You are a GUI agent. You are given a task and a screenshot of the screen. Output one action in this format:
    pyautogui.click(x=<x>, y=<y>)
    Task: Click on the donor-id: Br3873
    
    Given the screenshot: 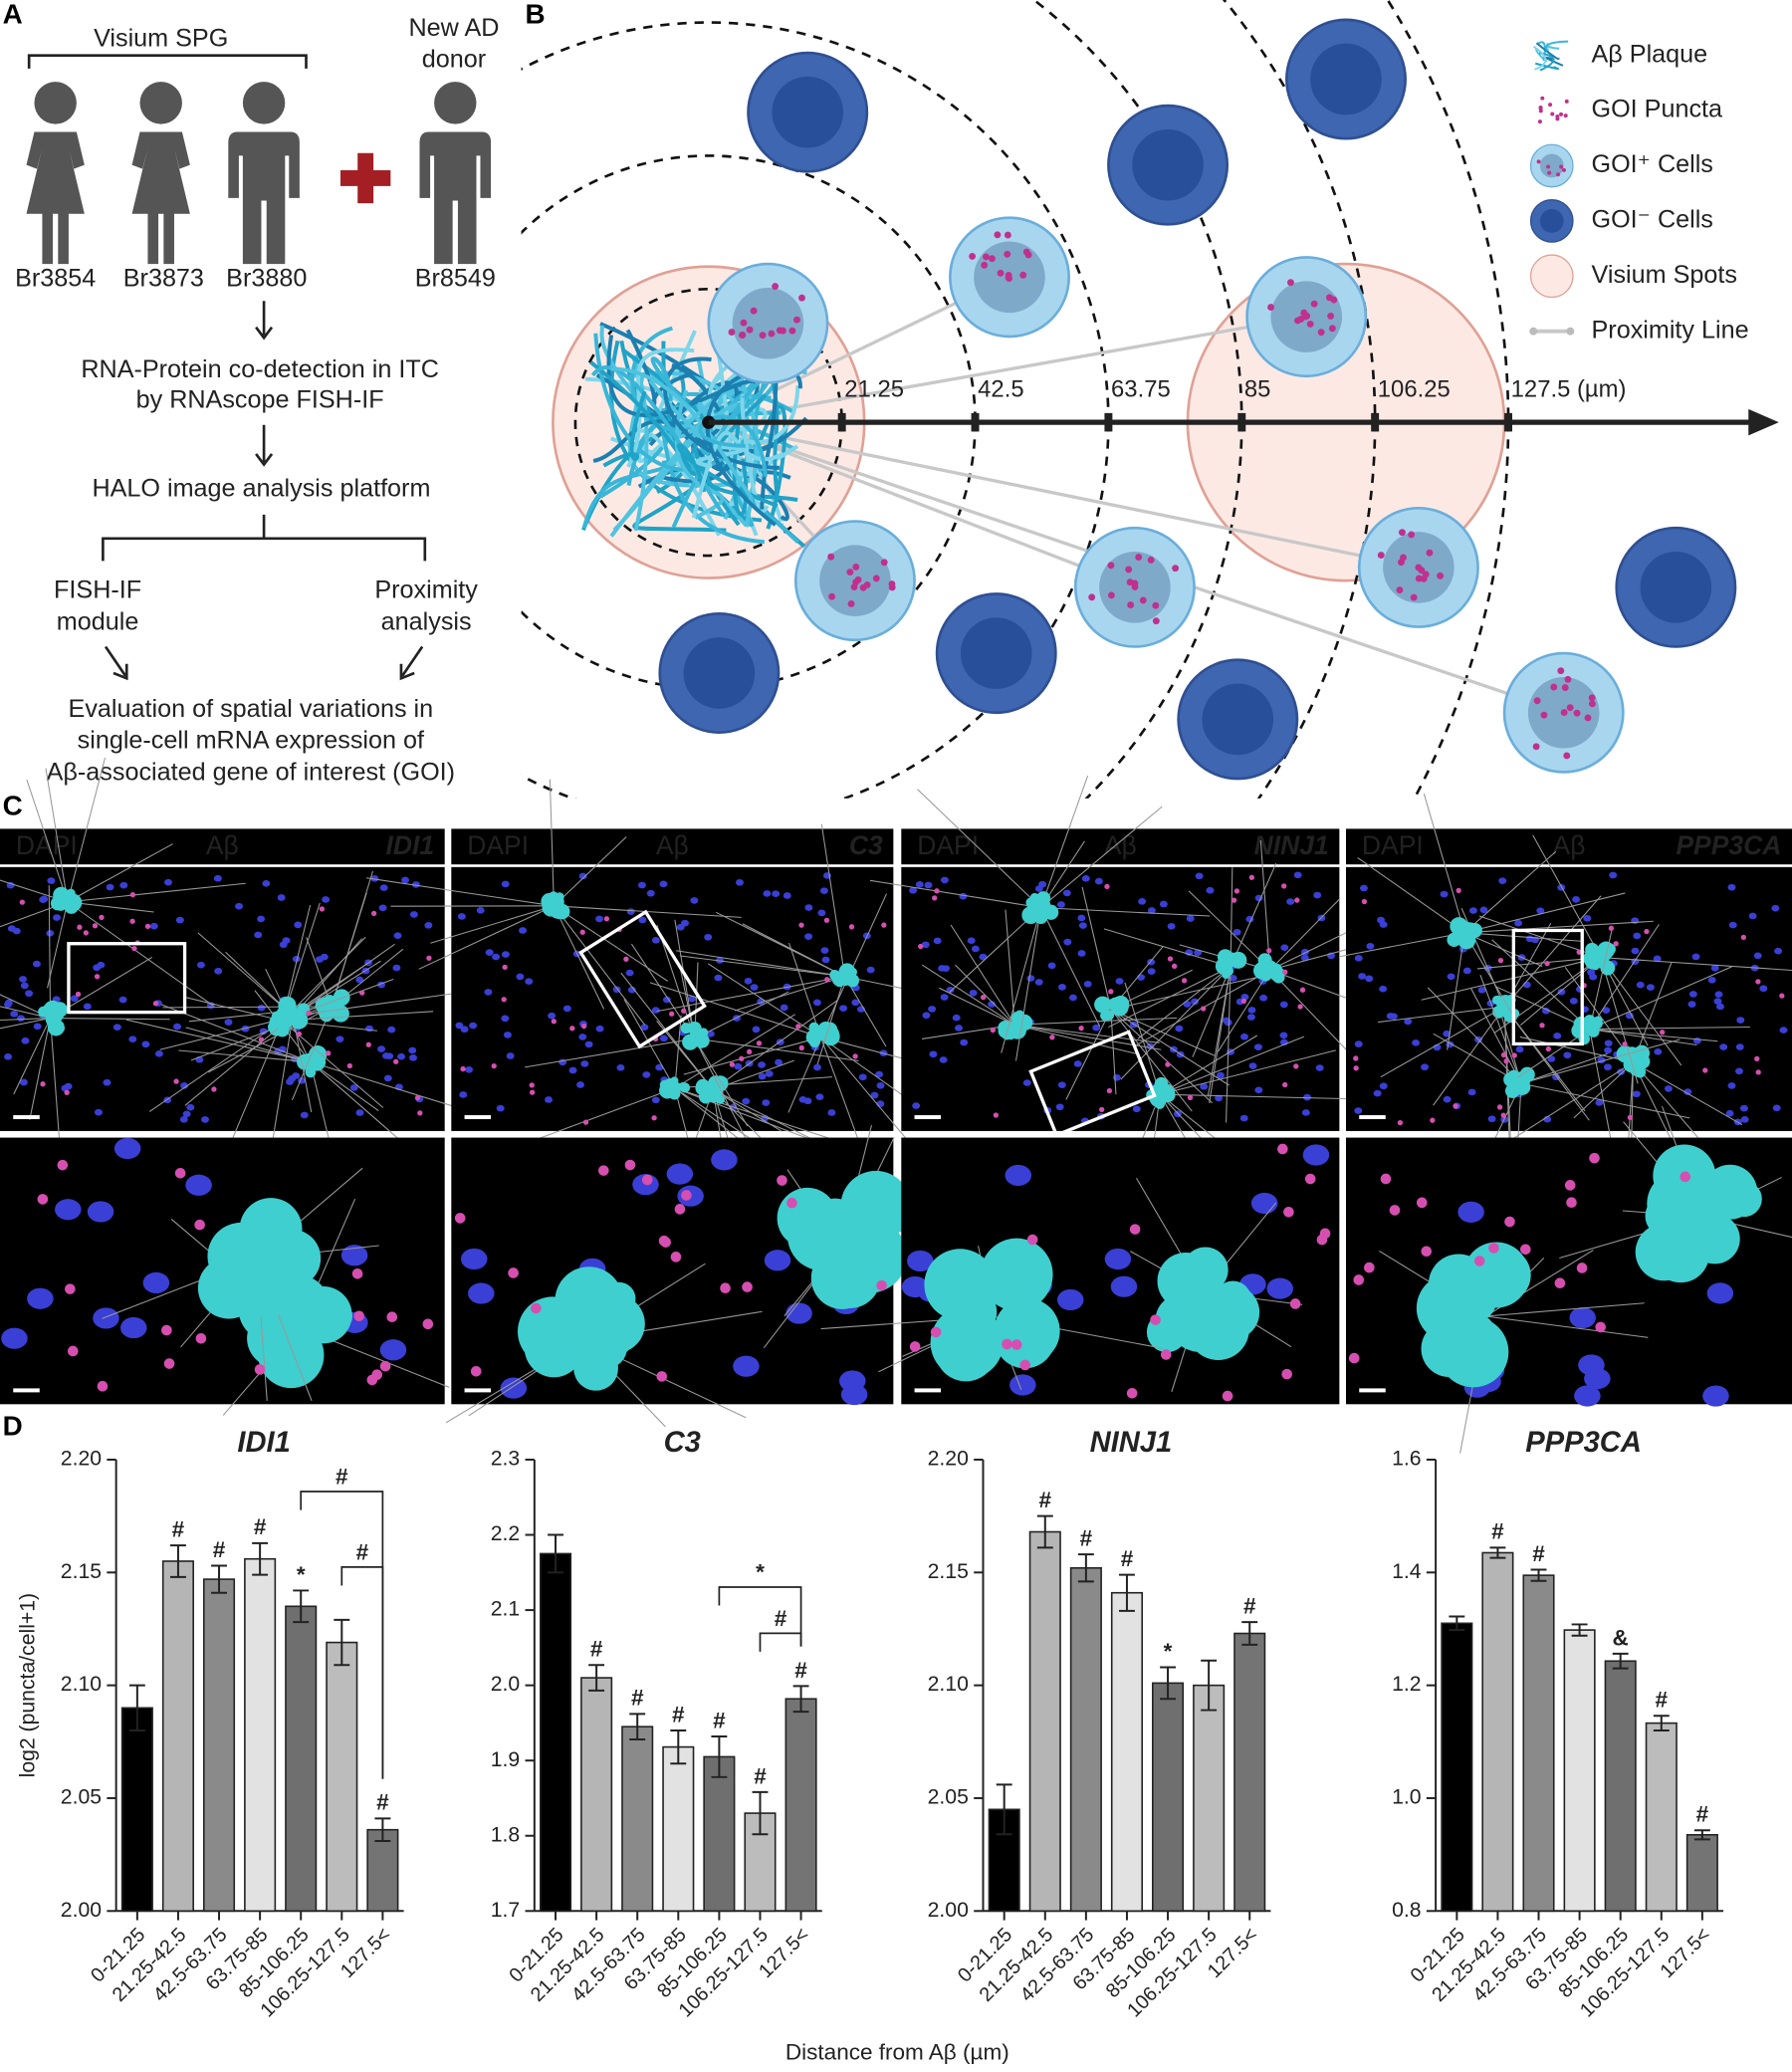 What is the action you would take?
    pyautogui.click(x=163, y=279)
    